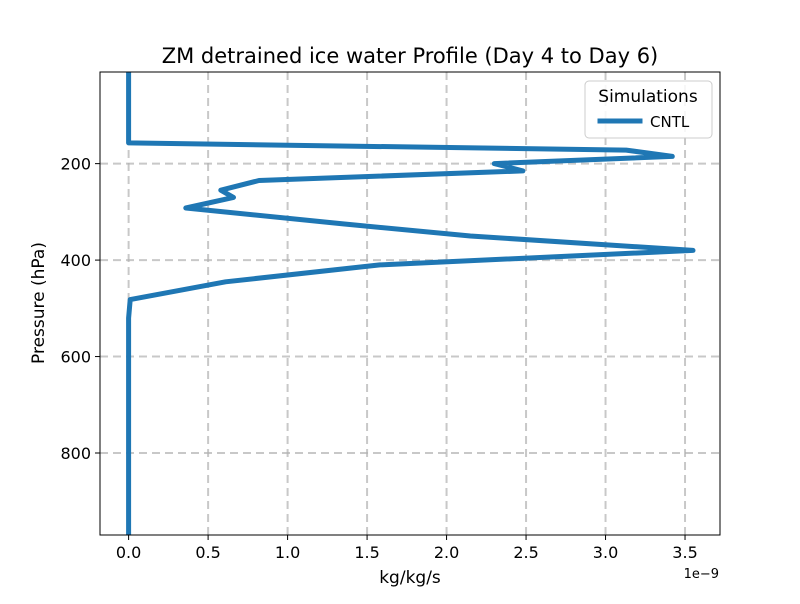 The width and height of the screenshot is (800, 604). I want to click on x-tick-label: 2.0, so click(446, 552).